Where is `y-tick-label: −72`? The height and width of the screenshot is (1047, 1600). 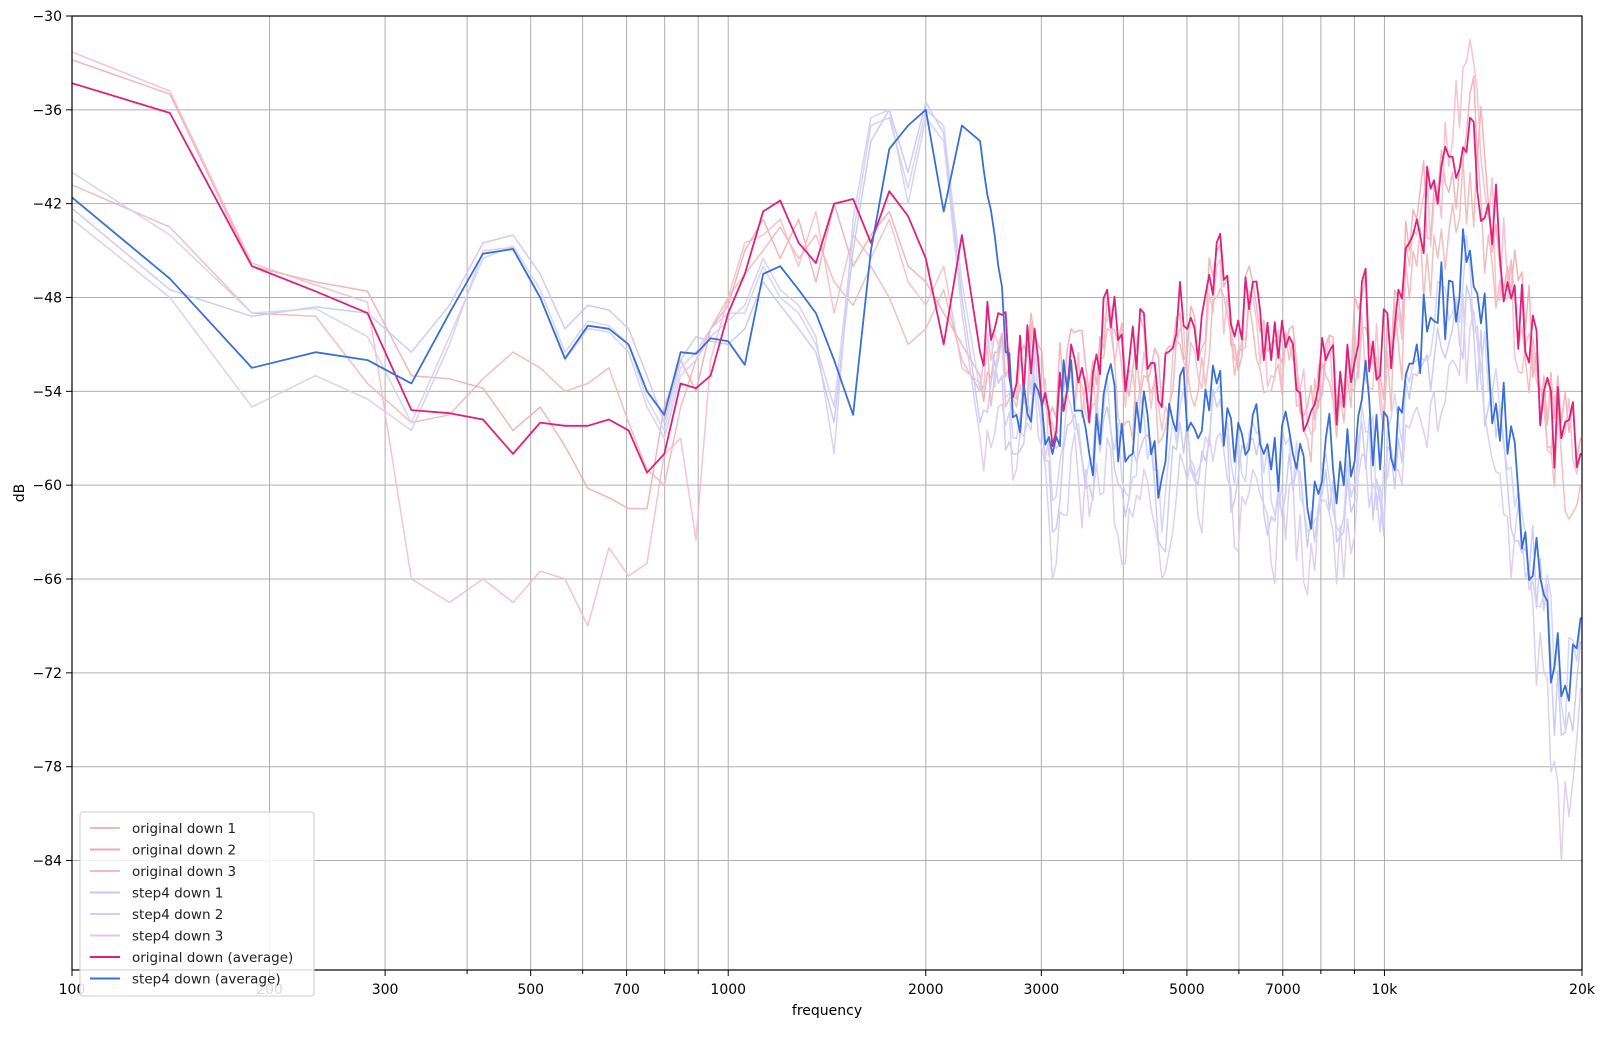 y-tick-label: −72 is located at coordinates (47, 674).